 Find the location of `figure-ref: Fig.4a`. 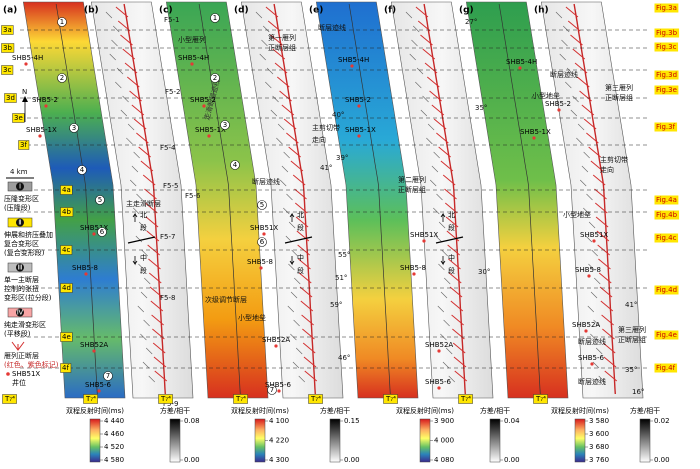

figure-ref: Fig.4a is located at coordinates (666, 200).